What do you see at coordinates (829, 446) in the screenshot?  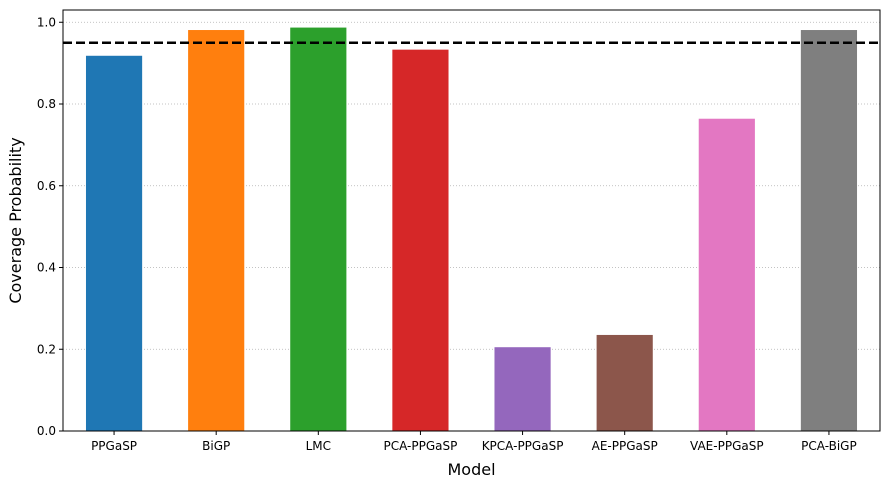 I see `x-tick-label: PCA-BiGP` at bounding box center [829, 446].